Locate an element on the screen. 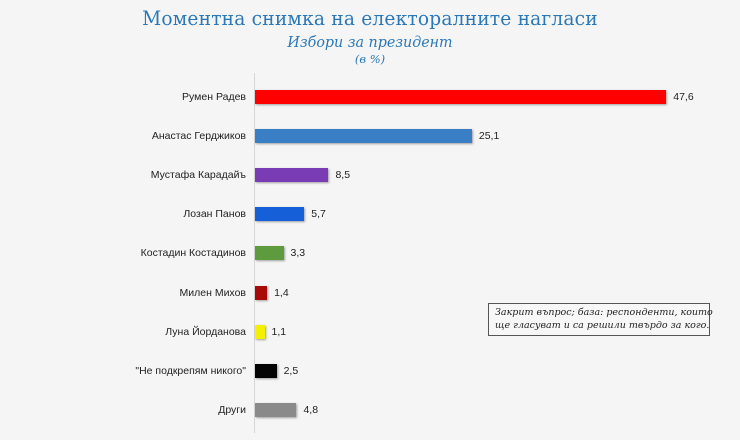 This screenshot has height=440, width=740. value-label: 25,1 is located at coordinates (489, 136).